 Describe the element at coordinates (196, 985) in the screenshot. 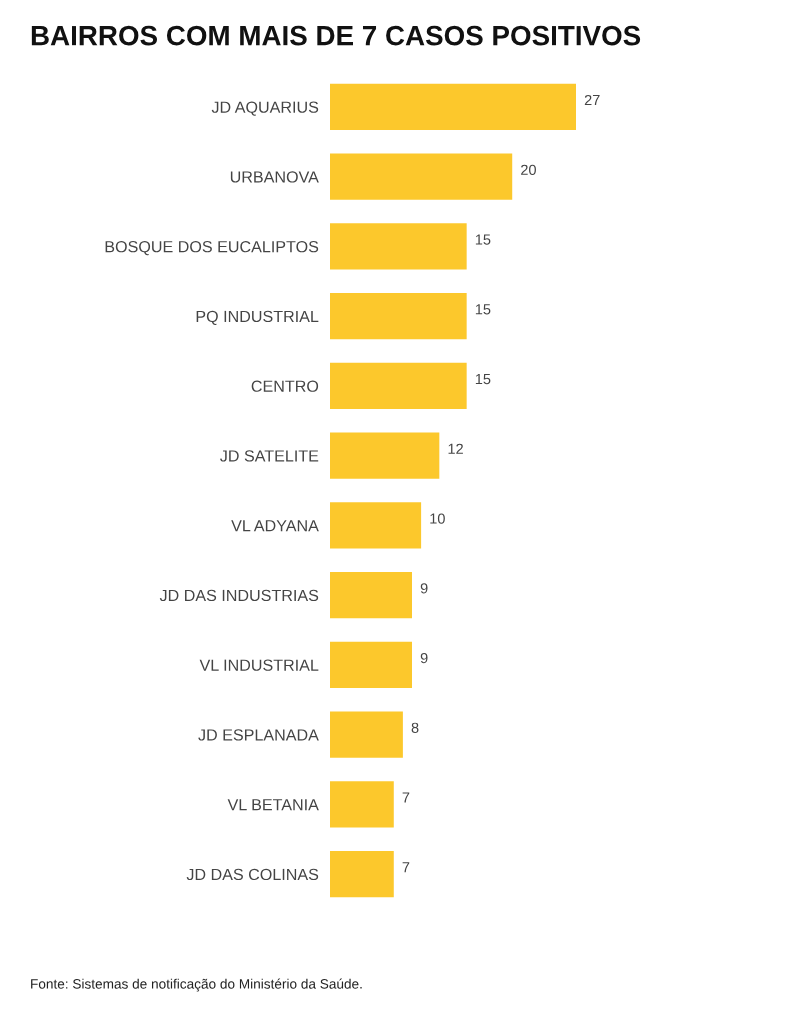

I see `source-note: Fonte: Sistemas de notificação do Ministério da Saúde.` at that location.